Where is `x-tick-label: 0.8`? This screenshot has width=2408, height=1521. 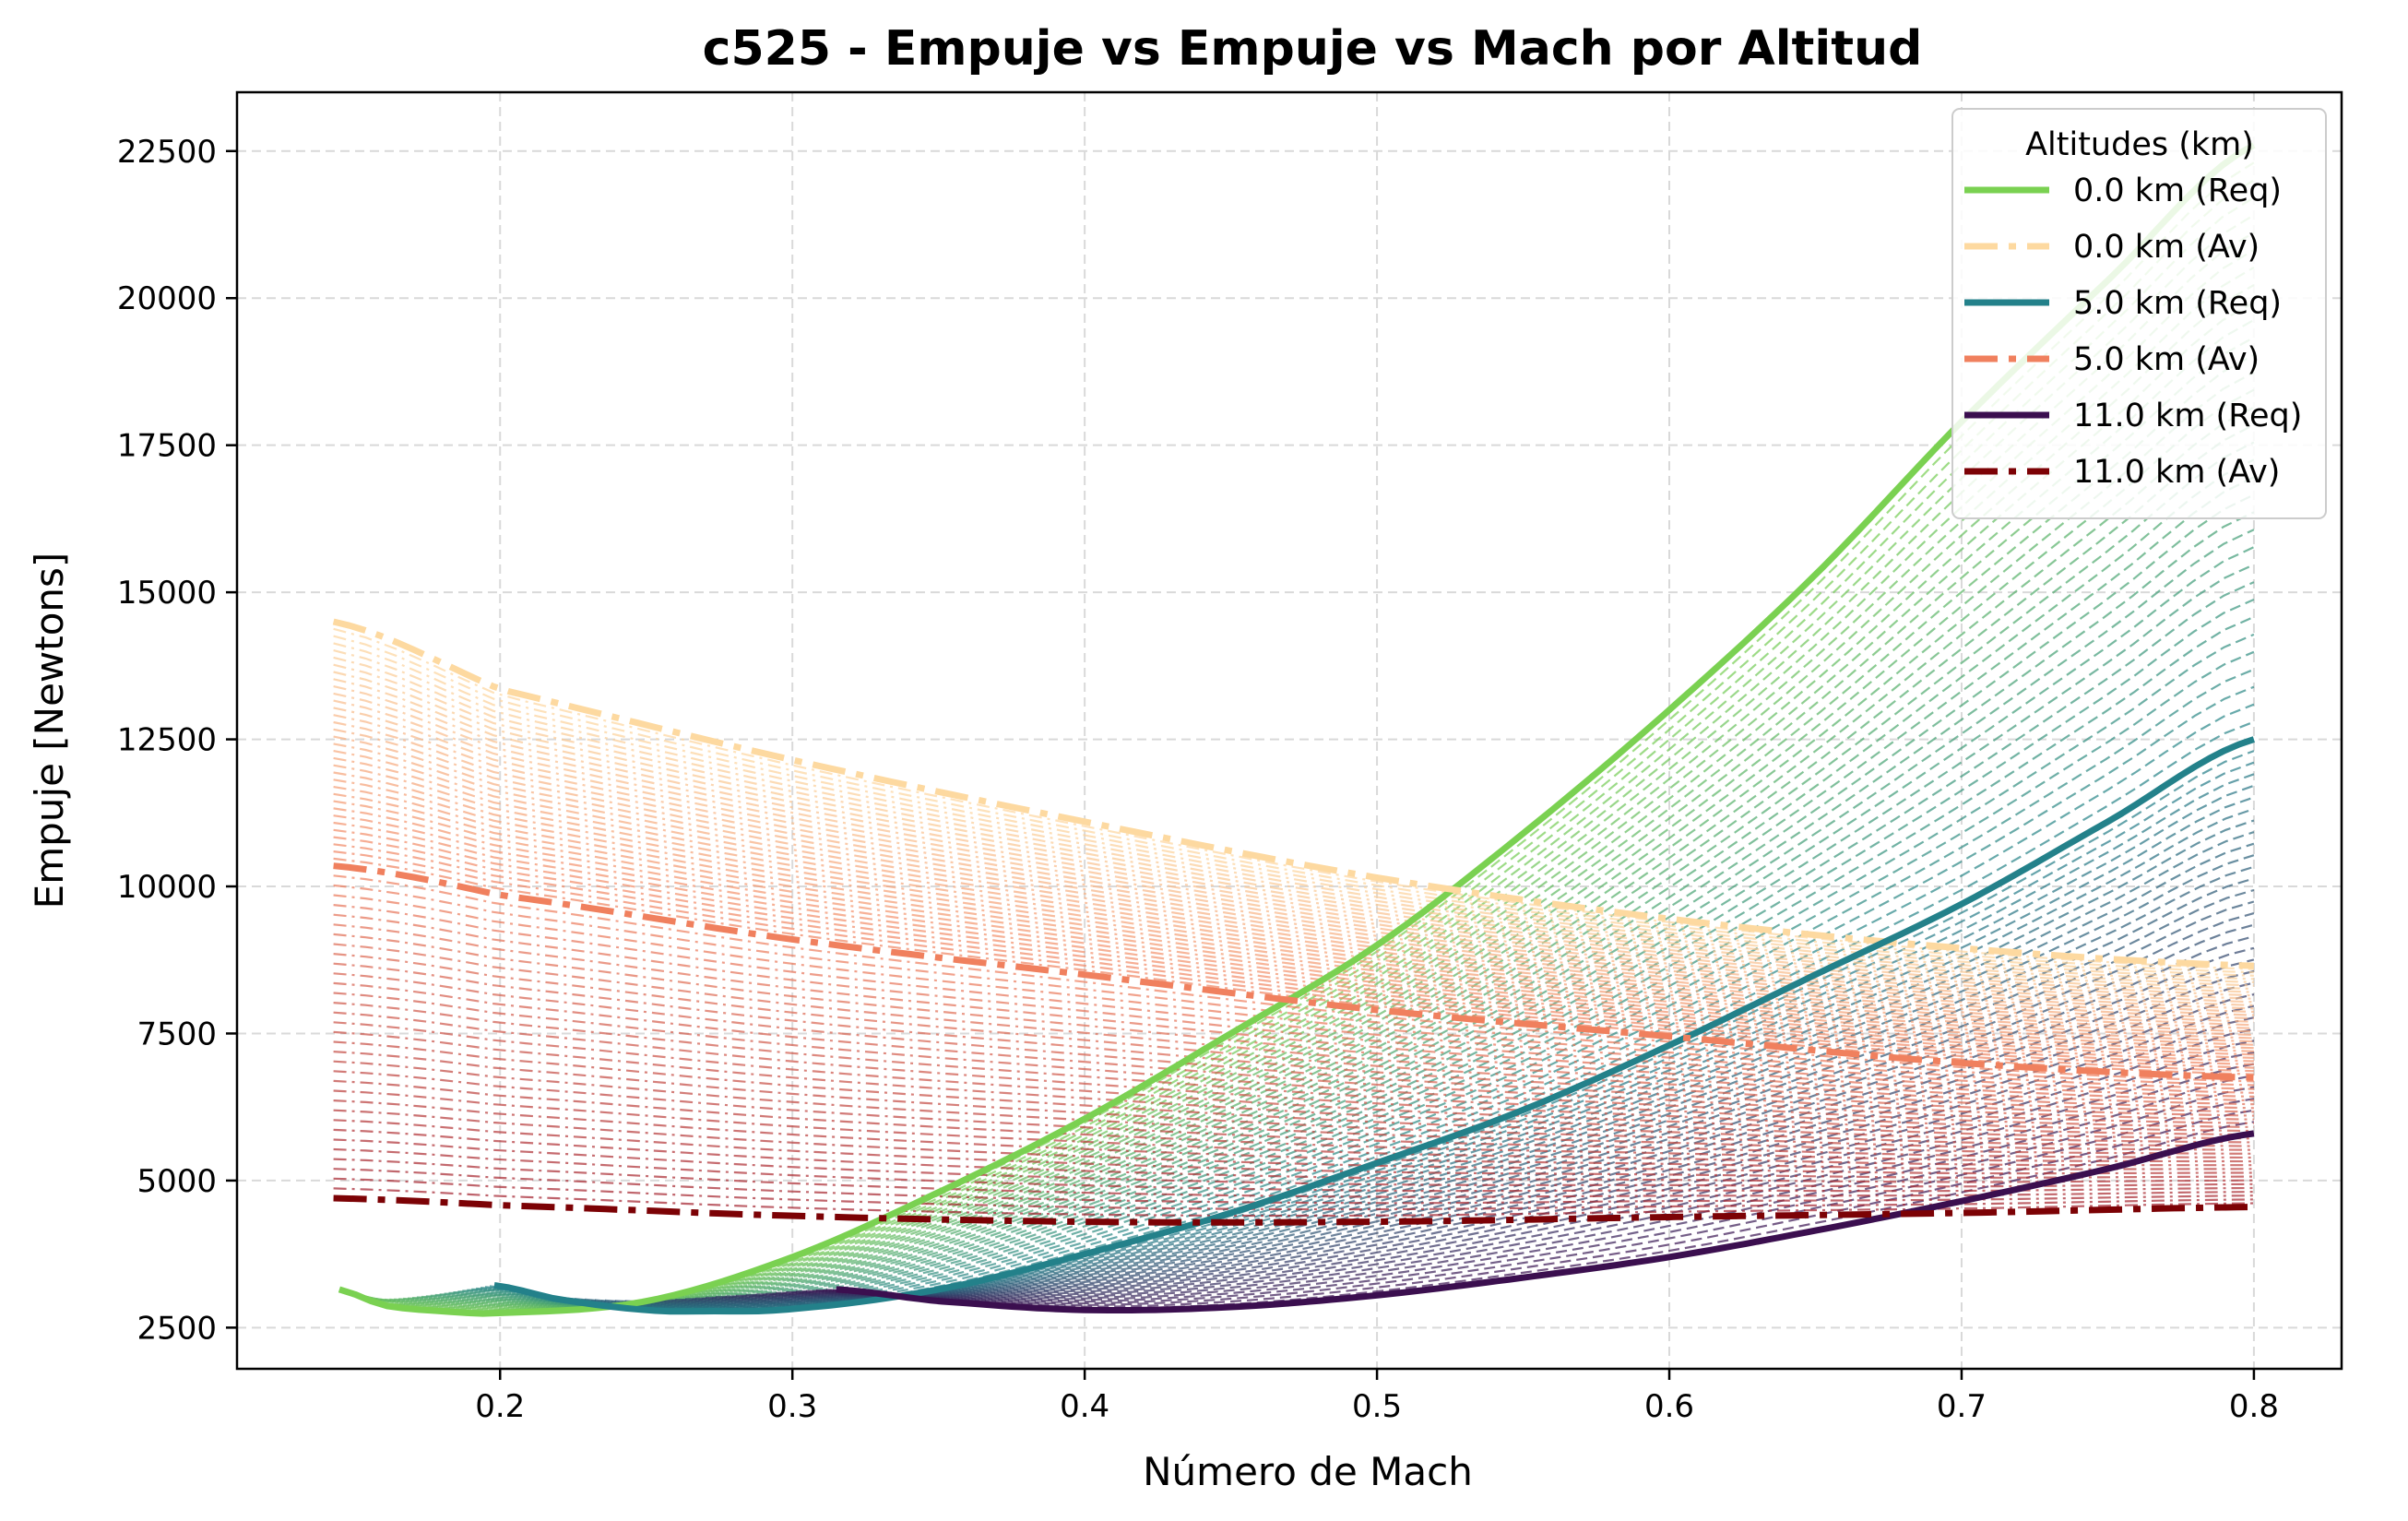
x-tick-label: 0.8 is located at coordinates (2254, 1407).